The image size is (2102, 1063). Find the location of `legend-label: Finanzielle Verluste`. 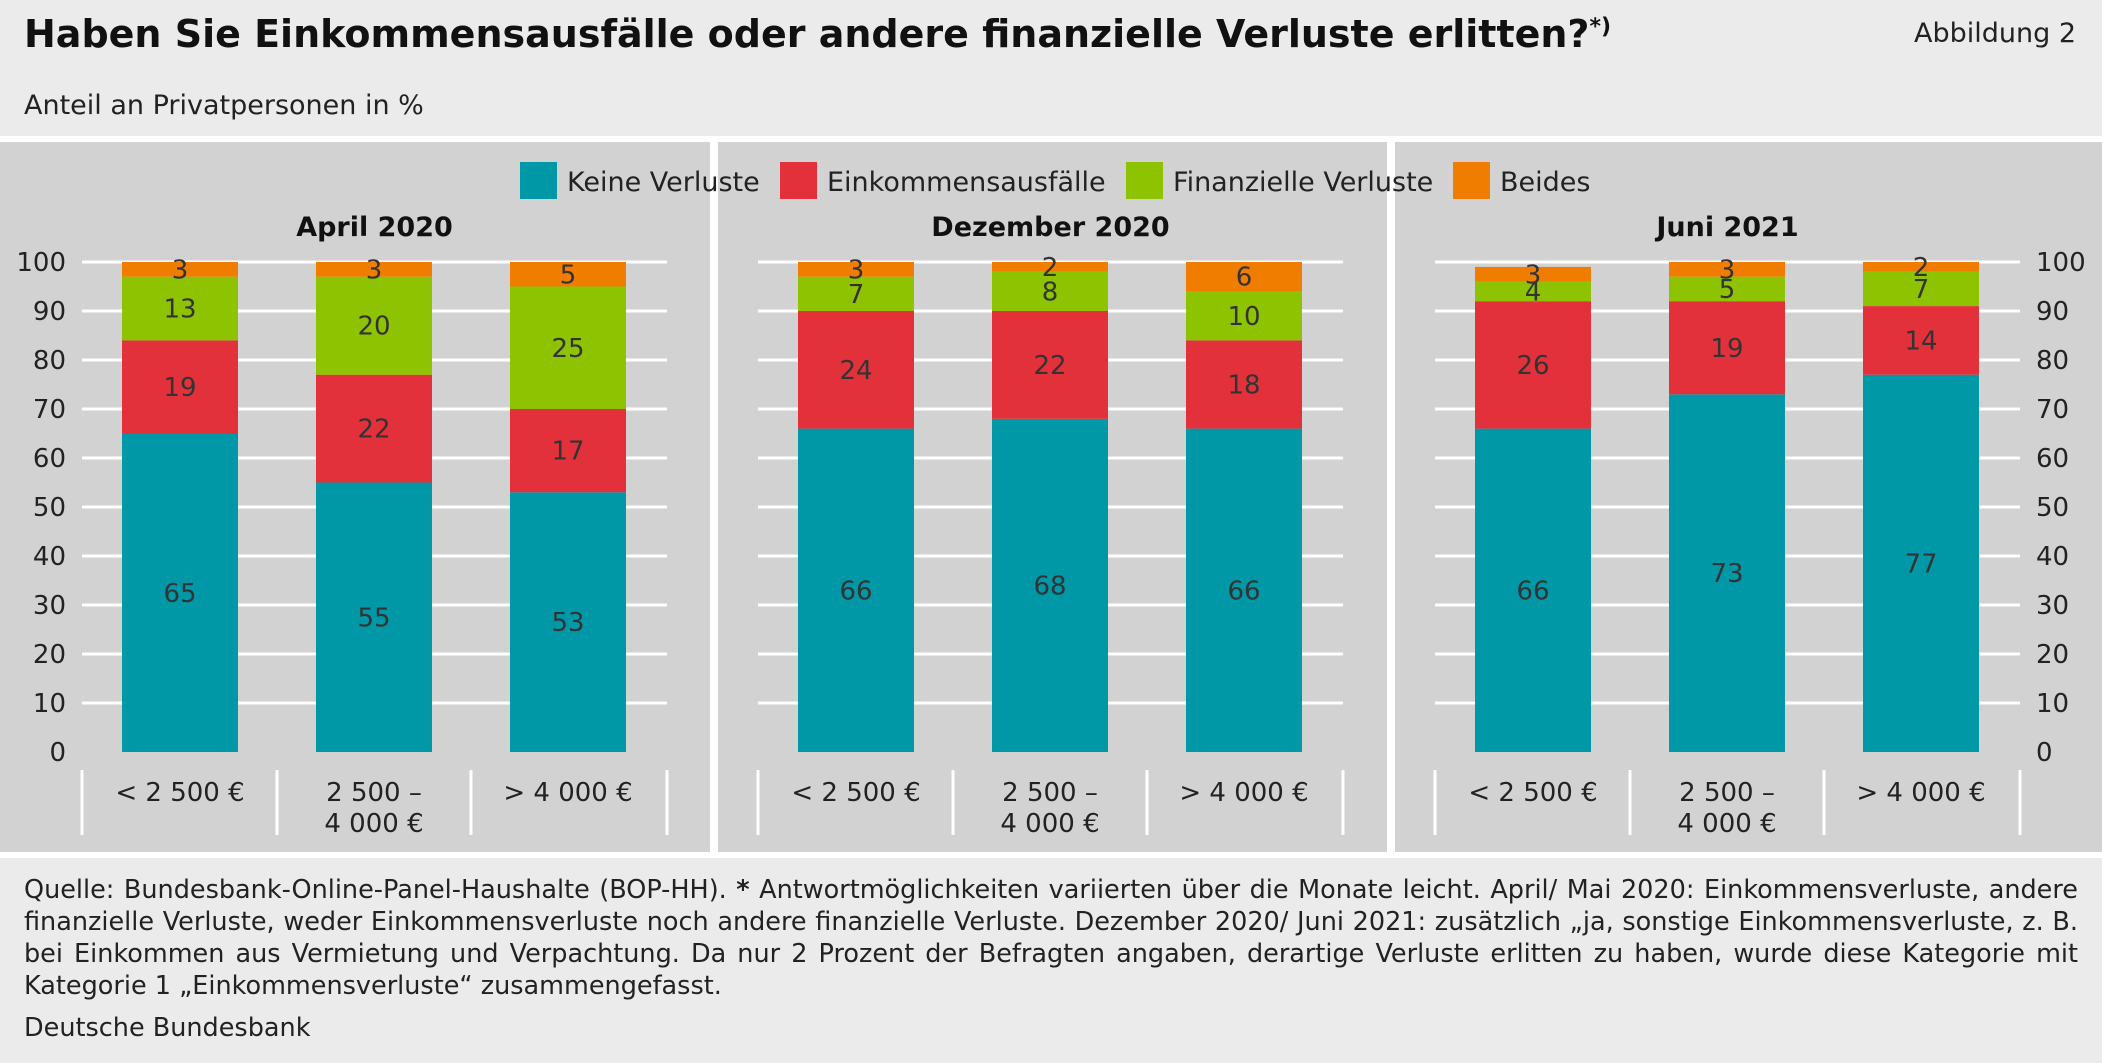

legend-label: Finanzielle Verluste is located at coordinates (1303, 182).